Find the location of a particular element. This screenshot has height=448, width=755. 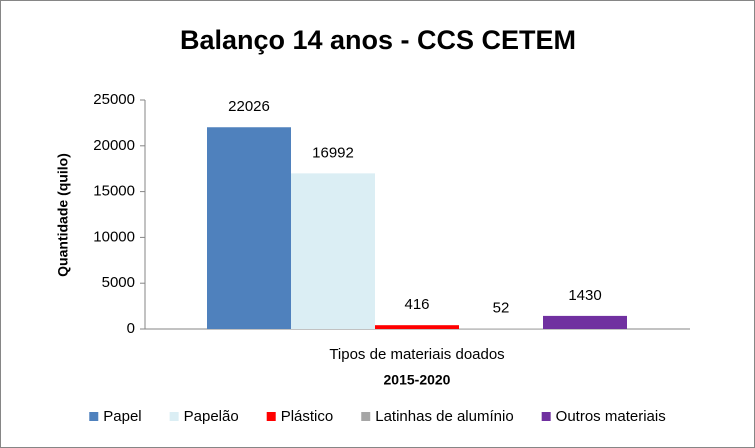

legend-label: Plástico is located at coordinates (307, 416).